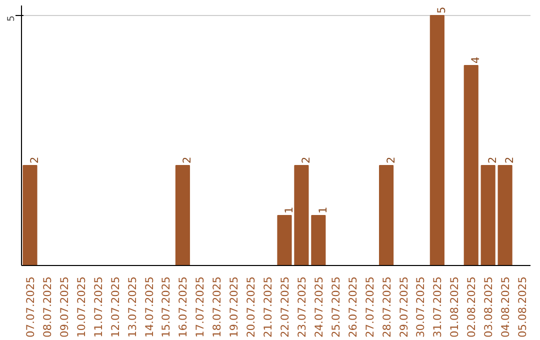 The image size is (540, 340). Describe the element at coordinates (421, 307) in the screenshot. I see `x-tick-label: 30.07.2025` at that location.